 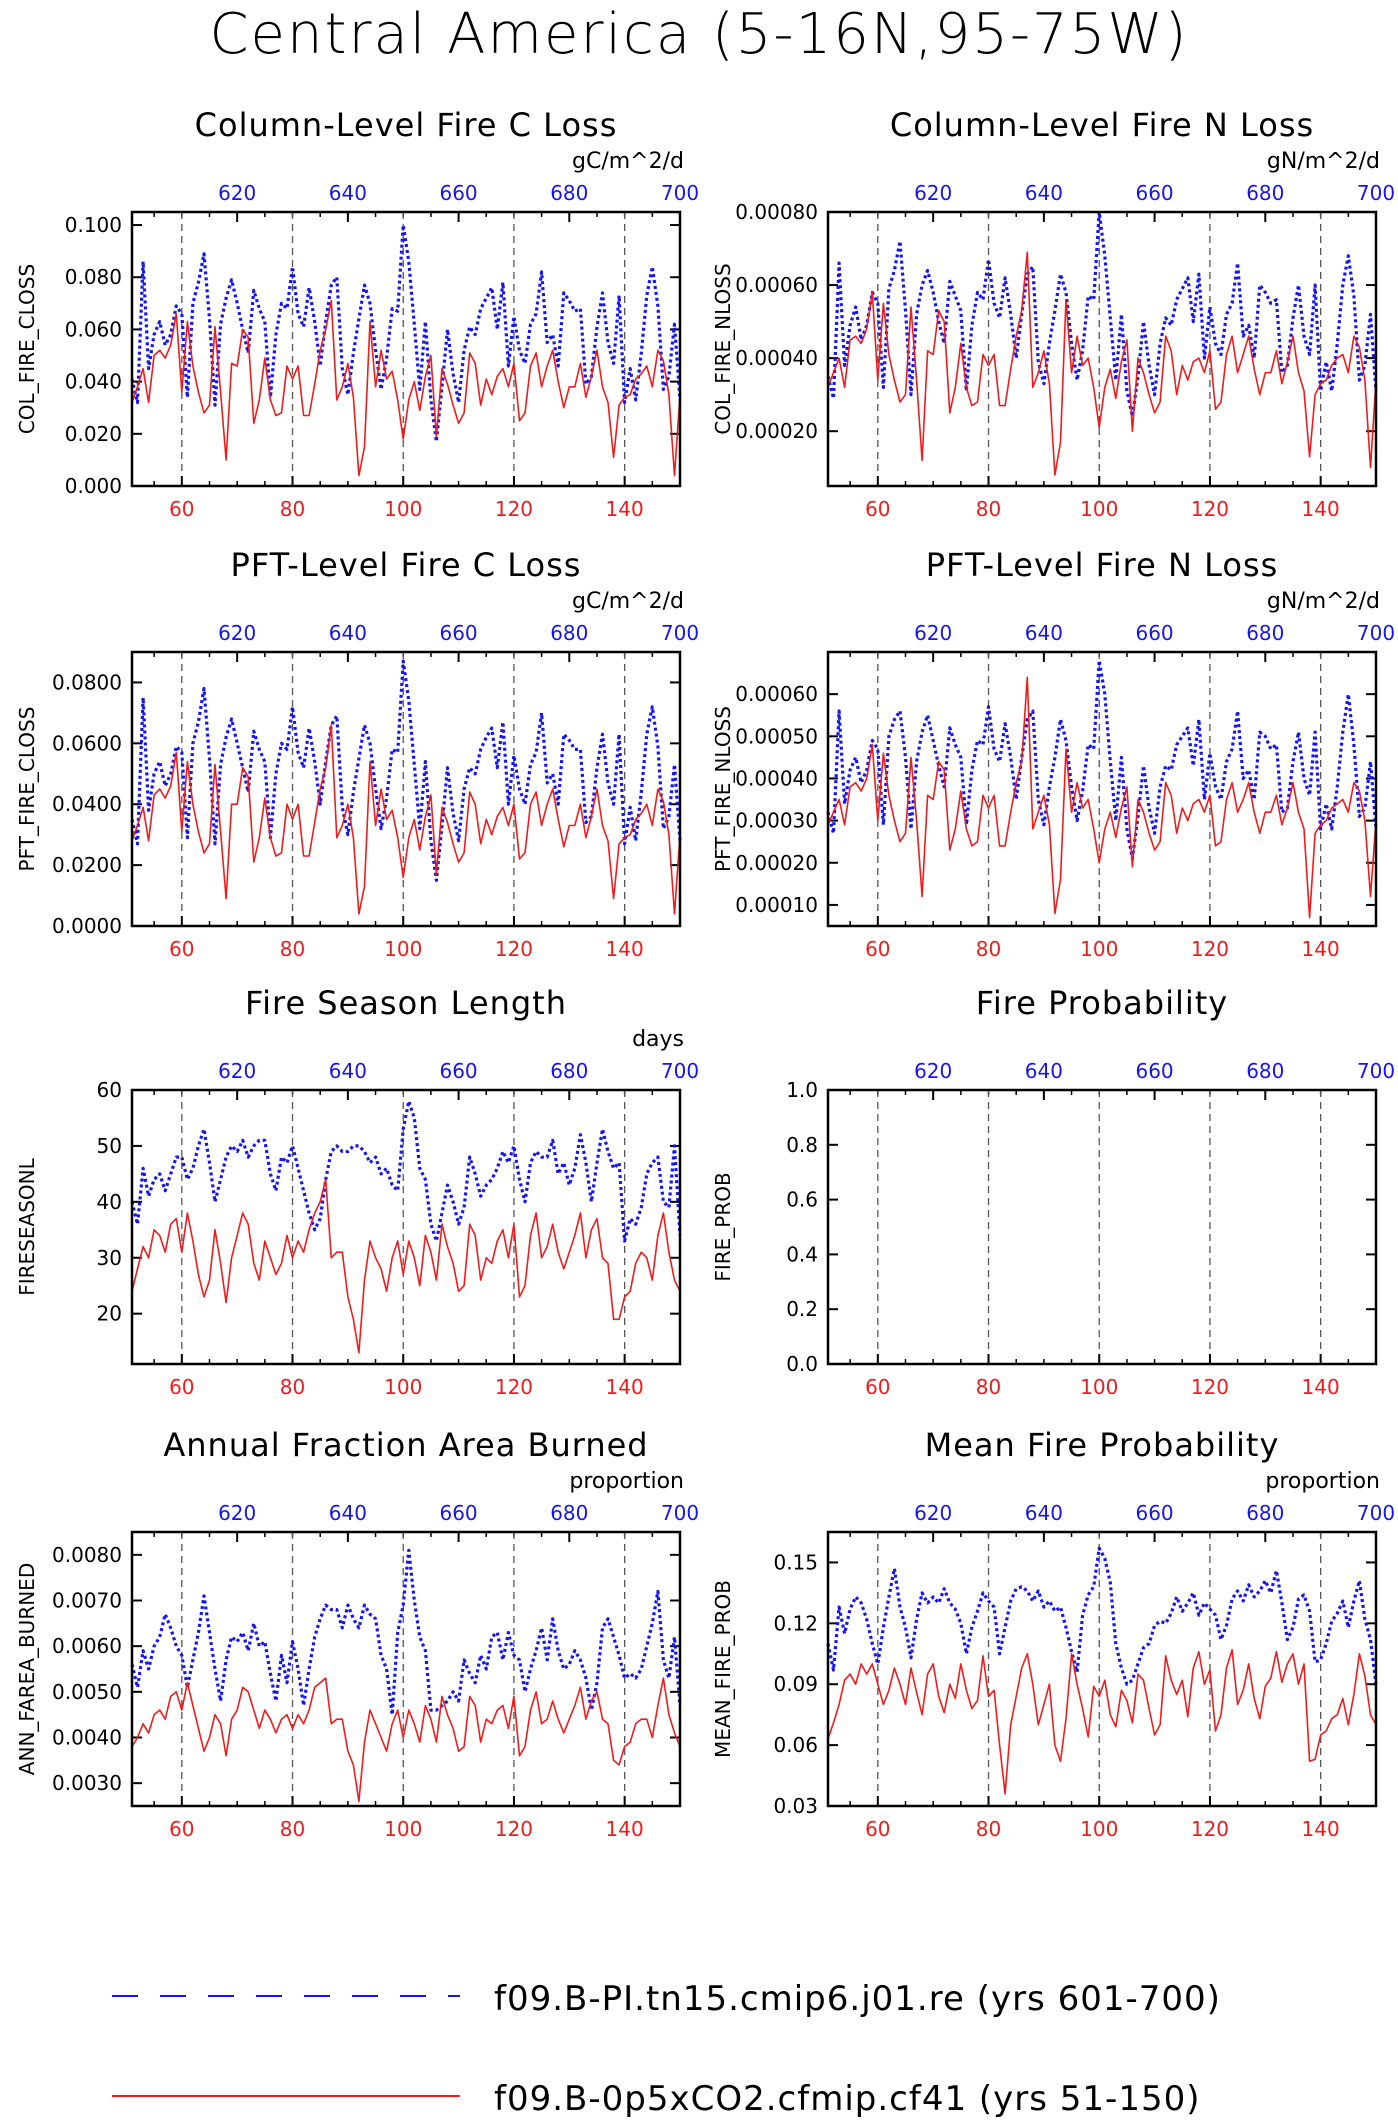 What do you see at coordinates (87, 1601) in the screenshot?
I see `y-tick-label: 0.0070` at bounding box center [87, 1601].